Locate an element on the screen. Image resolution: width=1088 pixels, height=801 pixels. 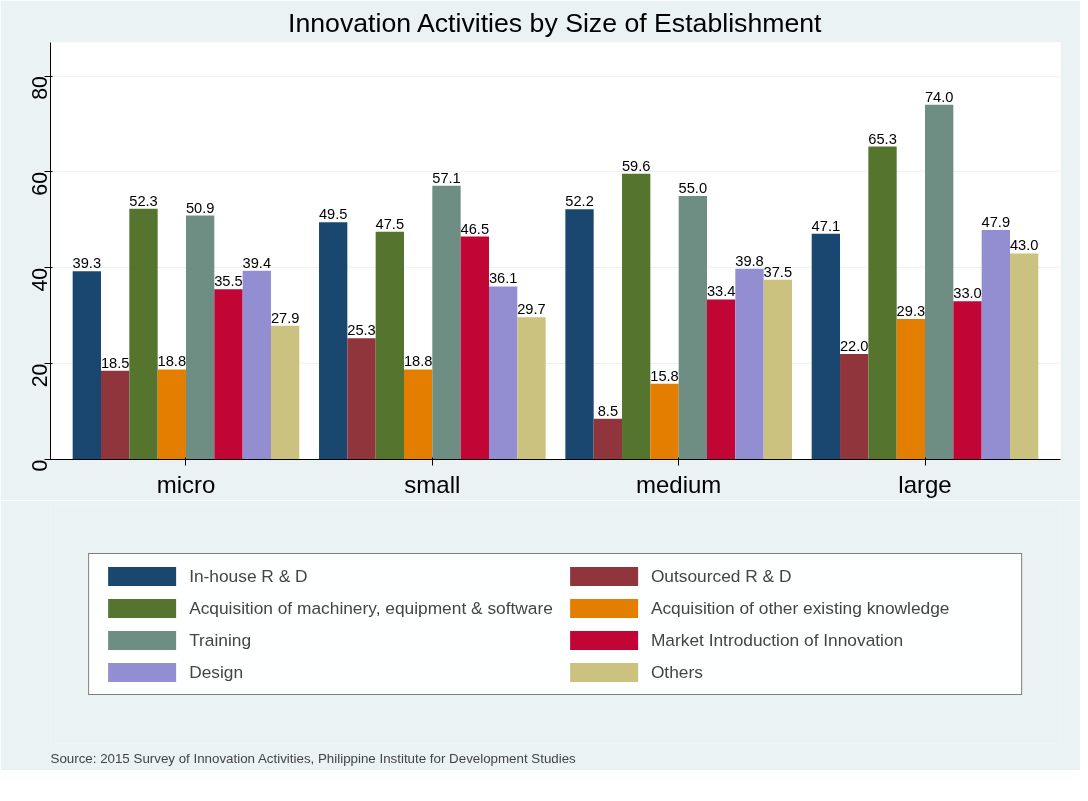
y-tick-label: 0 is located at coordinates (40, 465).